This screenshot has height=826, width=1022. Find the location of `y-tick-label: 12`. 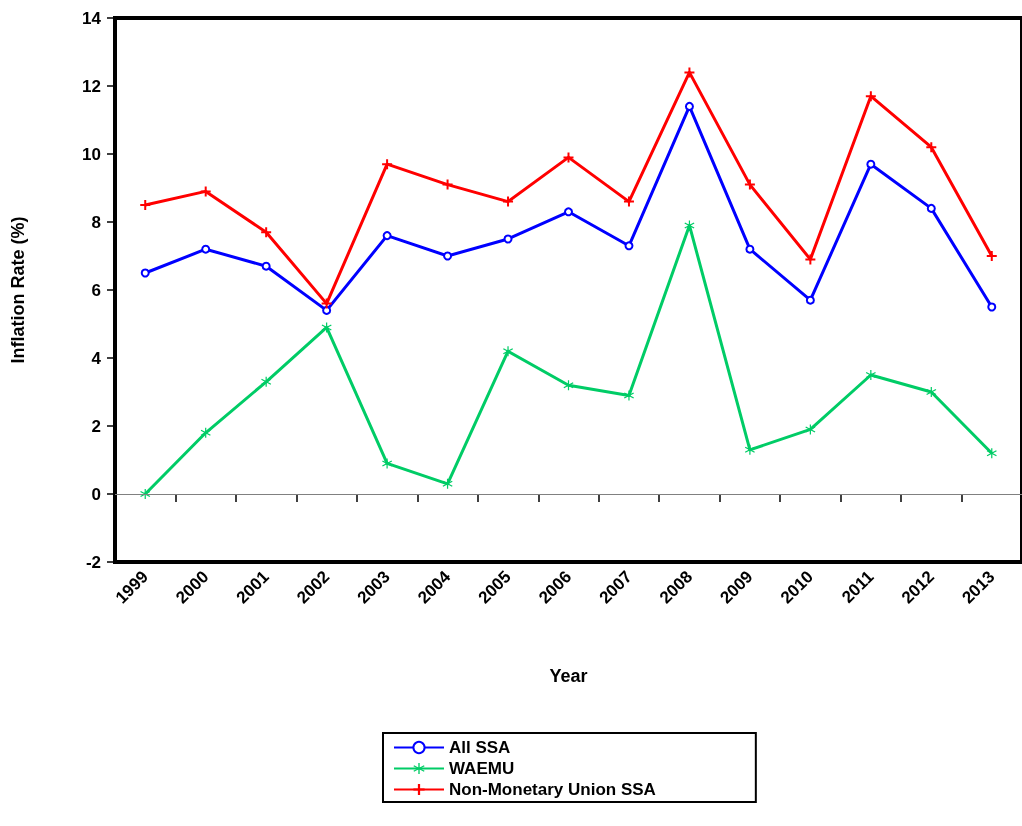

y-tick-label: 12 is located at coordinates (91, 86).